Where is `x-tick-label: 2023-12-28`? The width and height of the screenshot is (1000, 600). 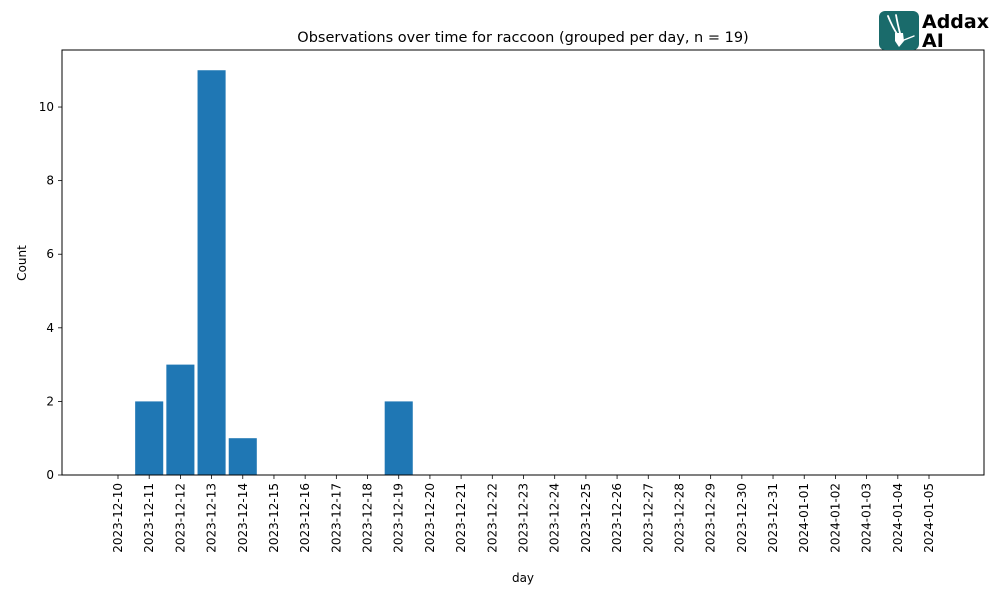
x-tick-label: 2023-12-28 is located at coordinates (679, 518).